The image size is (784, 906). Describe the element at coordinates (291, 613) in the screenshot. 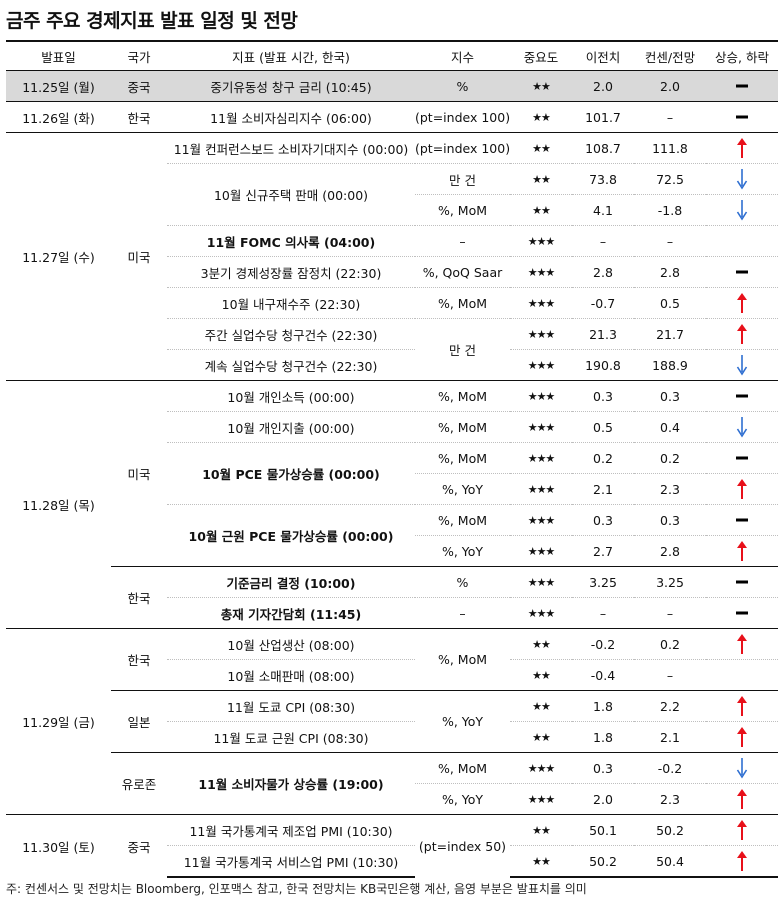

I see `indicator-cell: 총재 기자간담회 (11:45)` at that location.